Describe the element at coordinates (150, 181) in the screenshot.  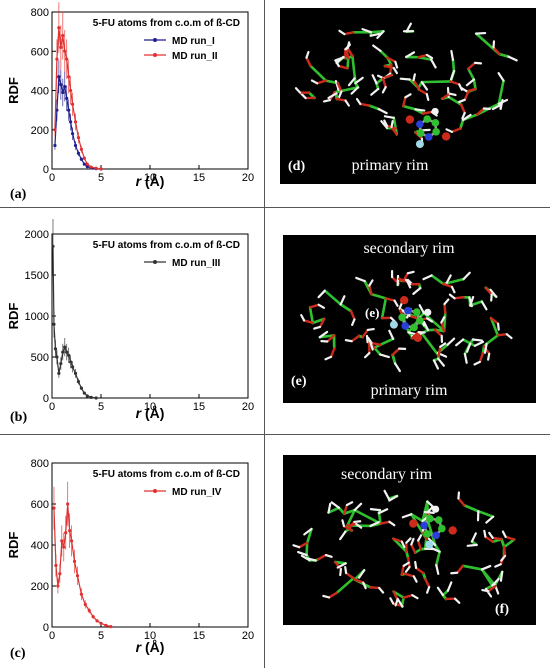
I see `x-axis-label: r (Å)` at that location.